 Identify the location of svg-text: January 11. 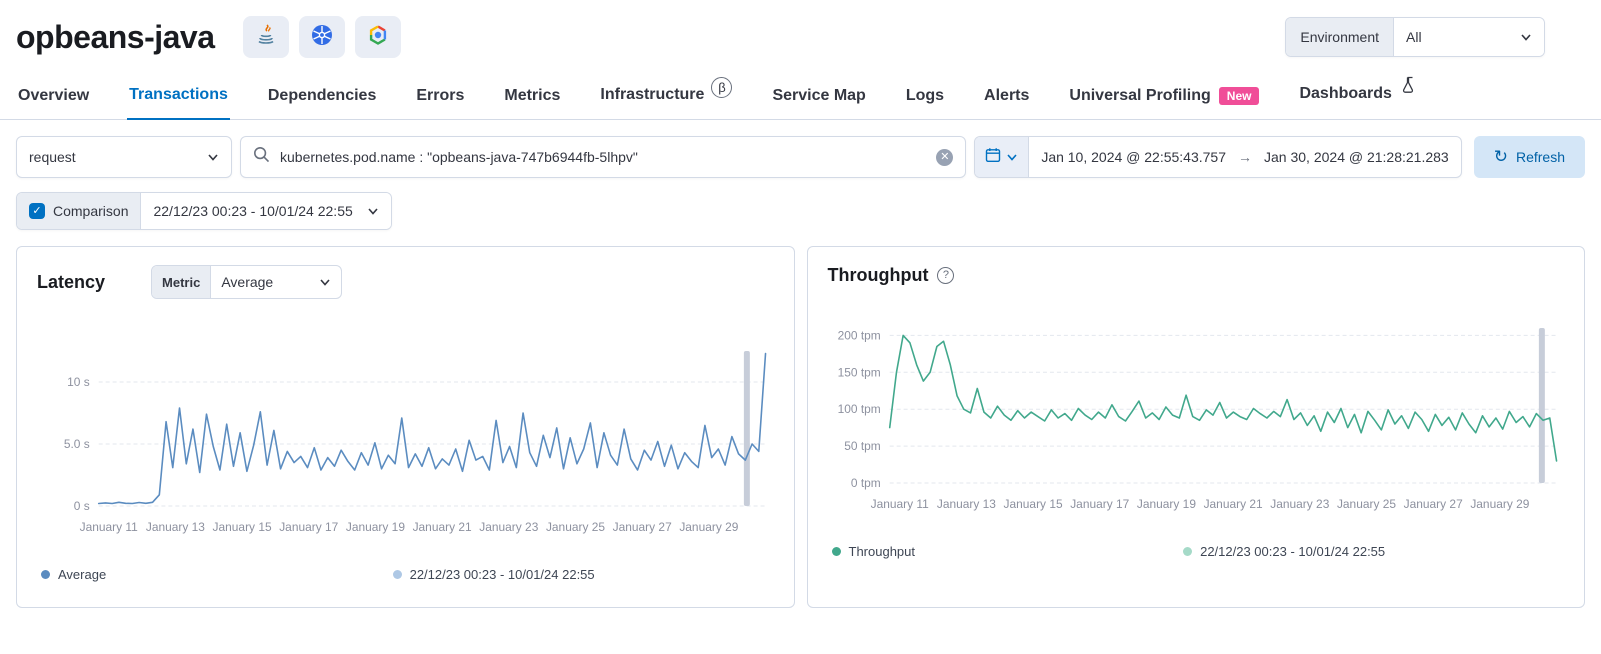
(899, 504).